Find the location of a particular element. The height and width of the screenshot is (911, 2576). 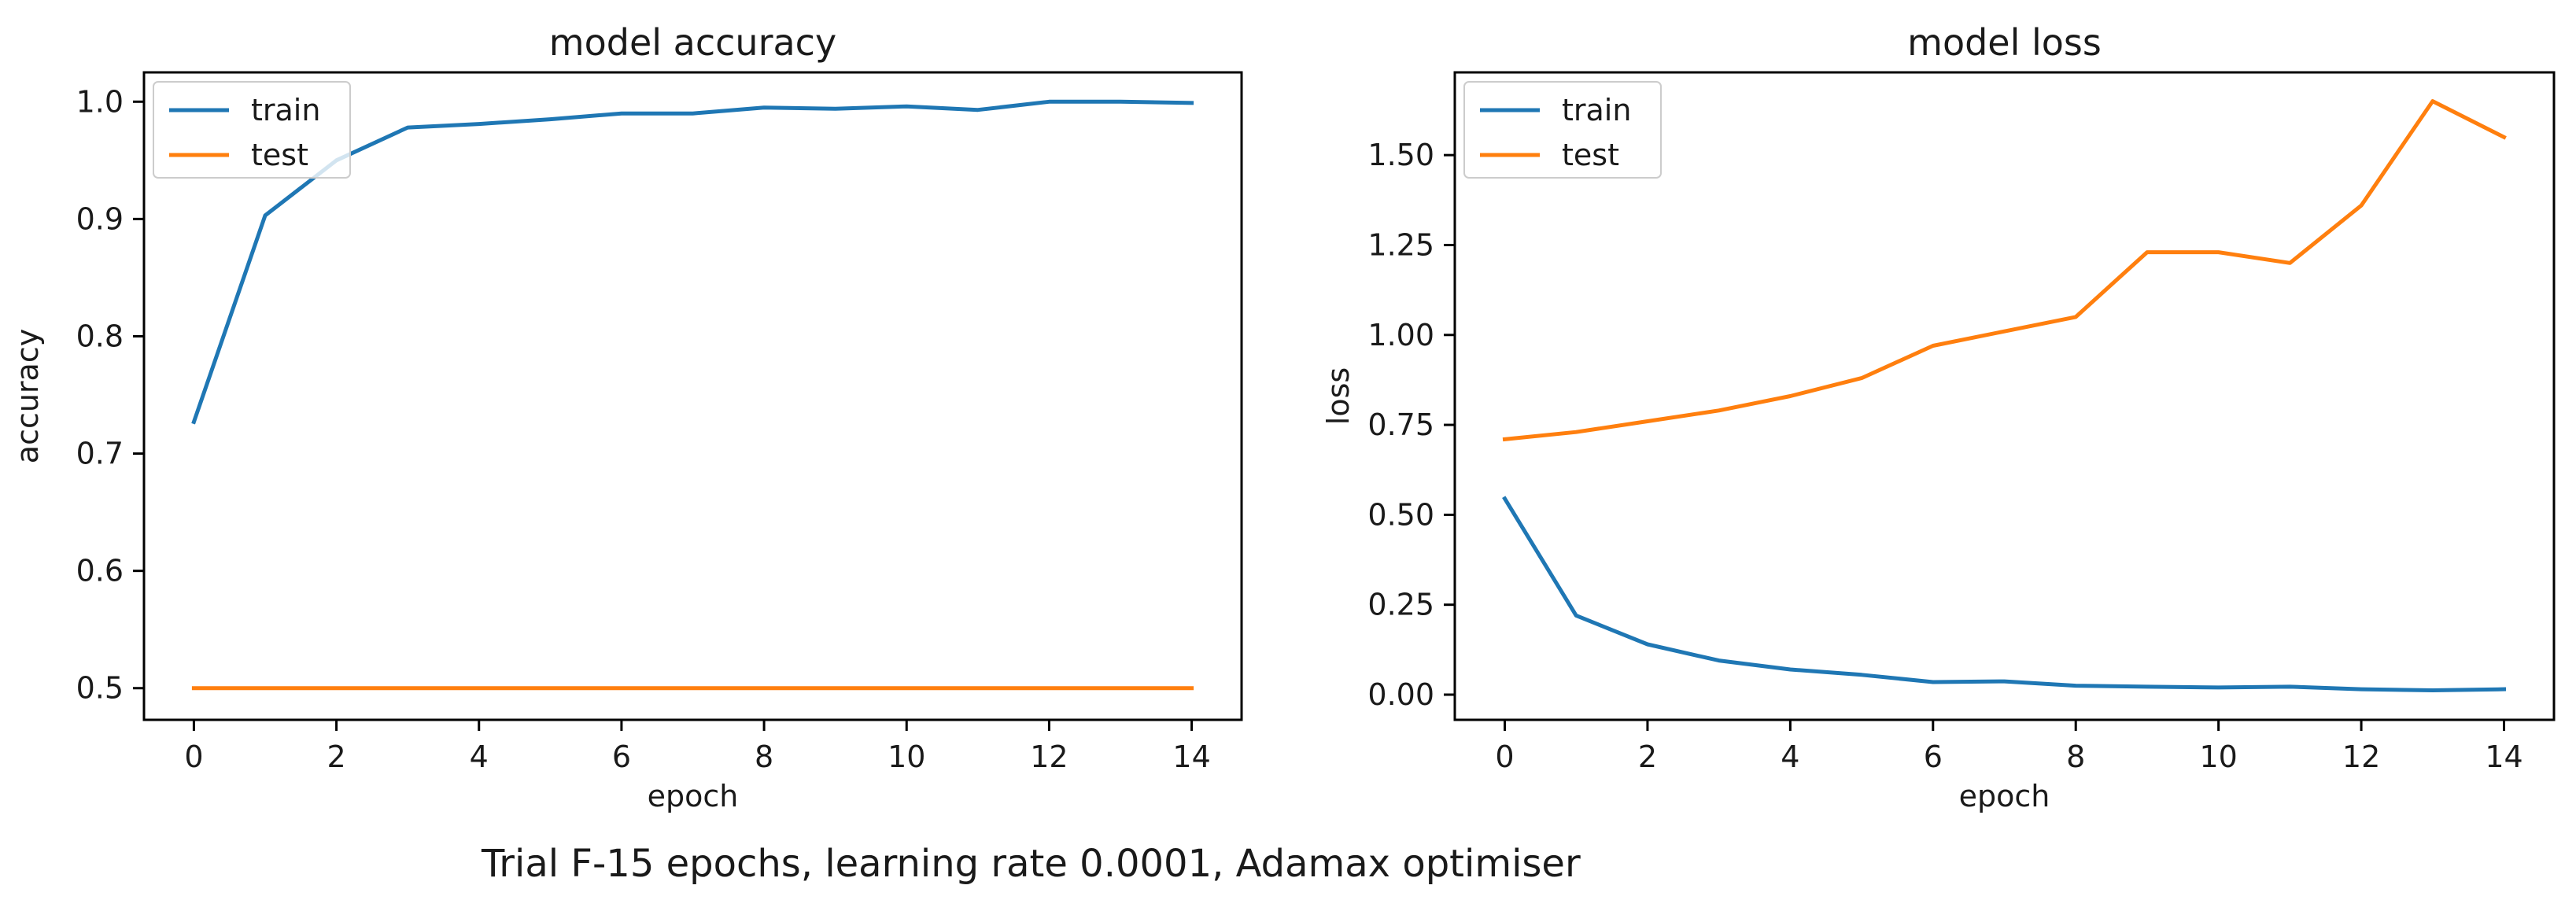

accuracy-legend-test-label: test is located at coordinates (279, 155).